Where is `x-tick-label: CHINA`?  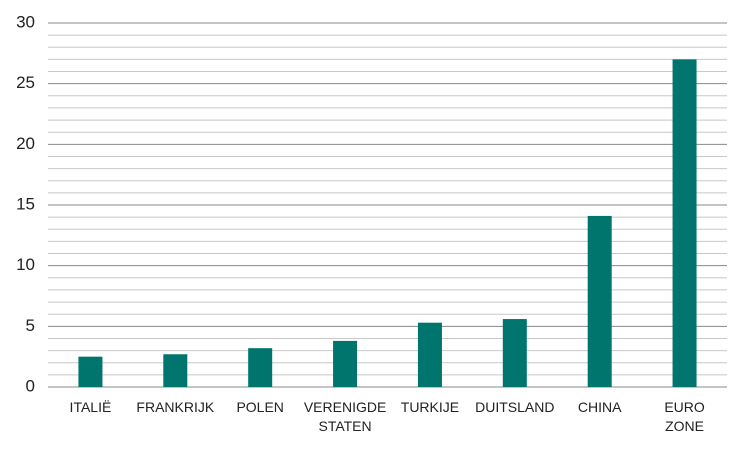 x-tick-label: CHINA is located at coordinates (599, 407).